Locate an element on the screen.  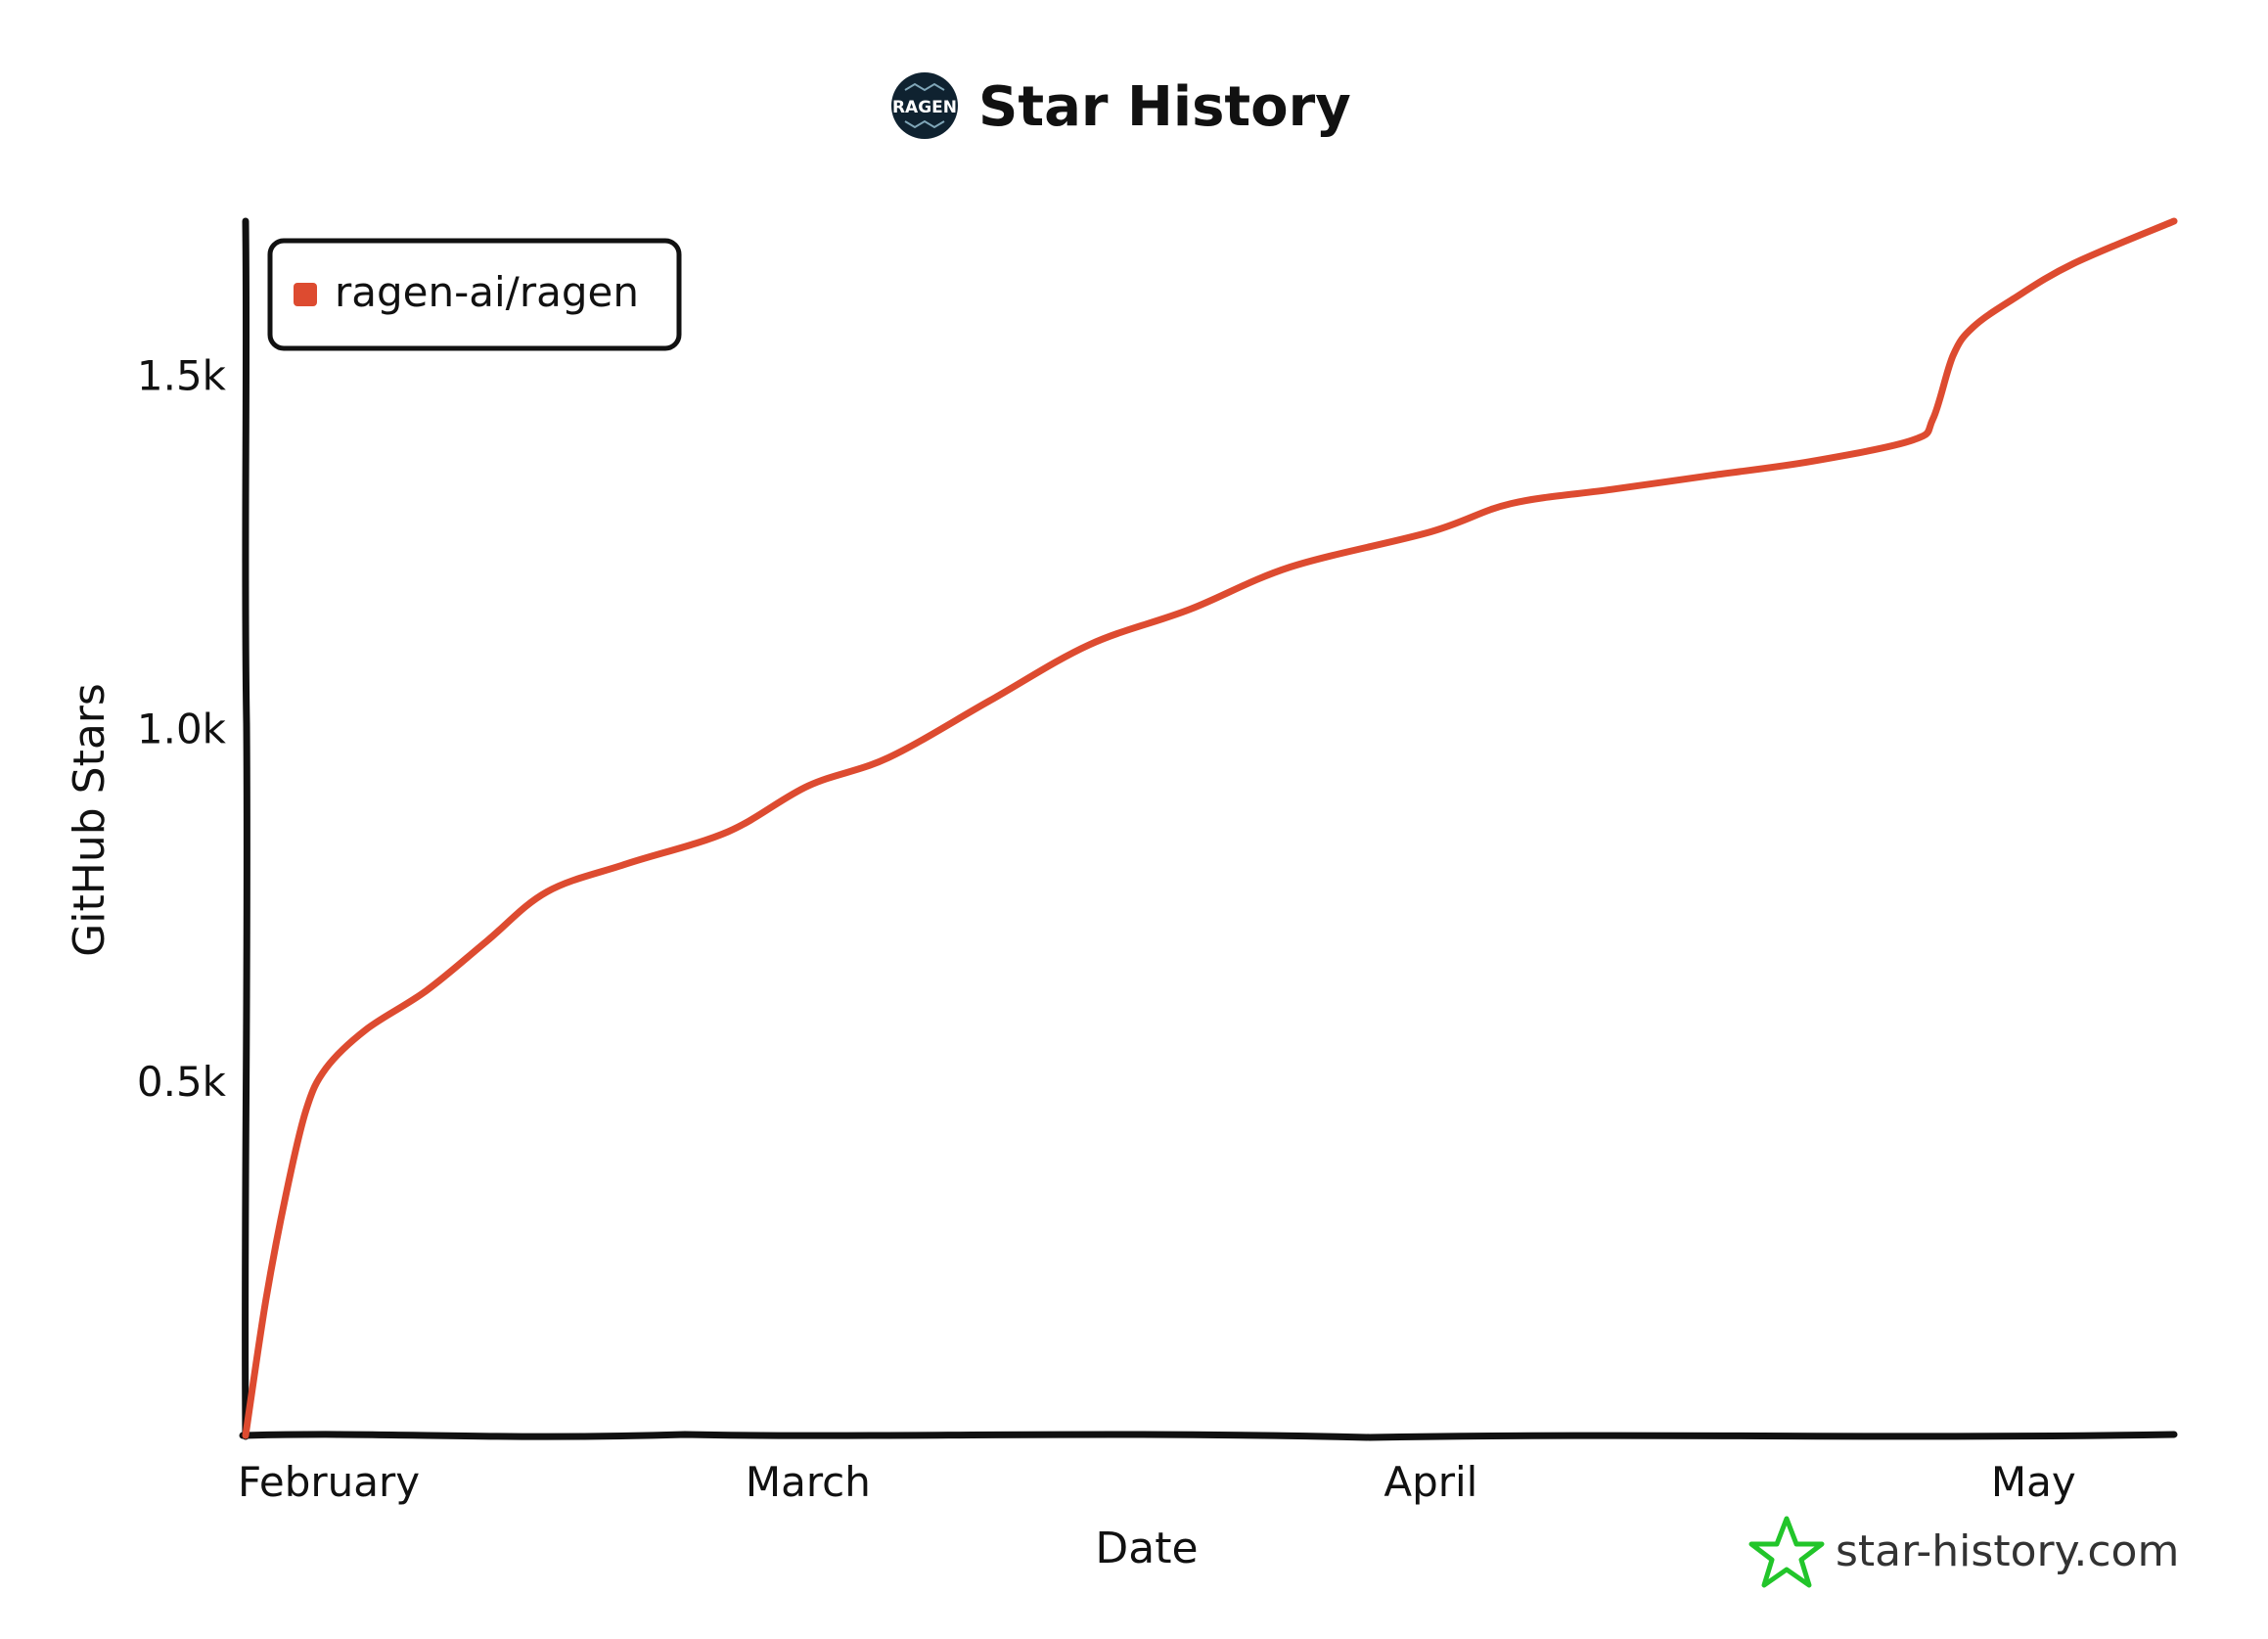
legend-swatch is located at coordinates (305, 294).